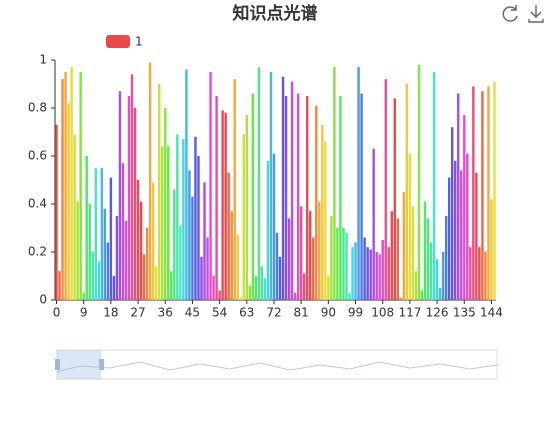  I want to click on x-tick-label: 99, so click(355, 313).